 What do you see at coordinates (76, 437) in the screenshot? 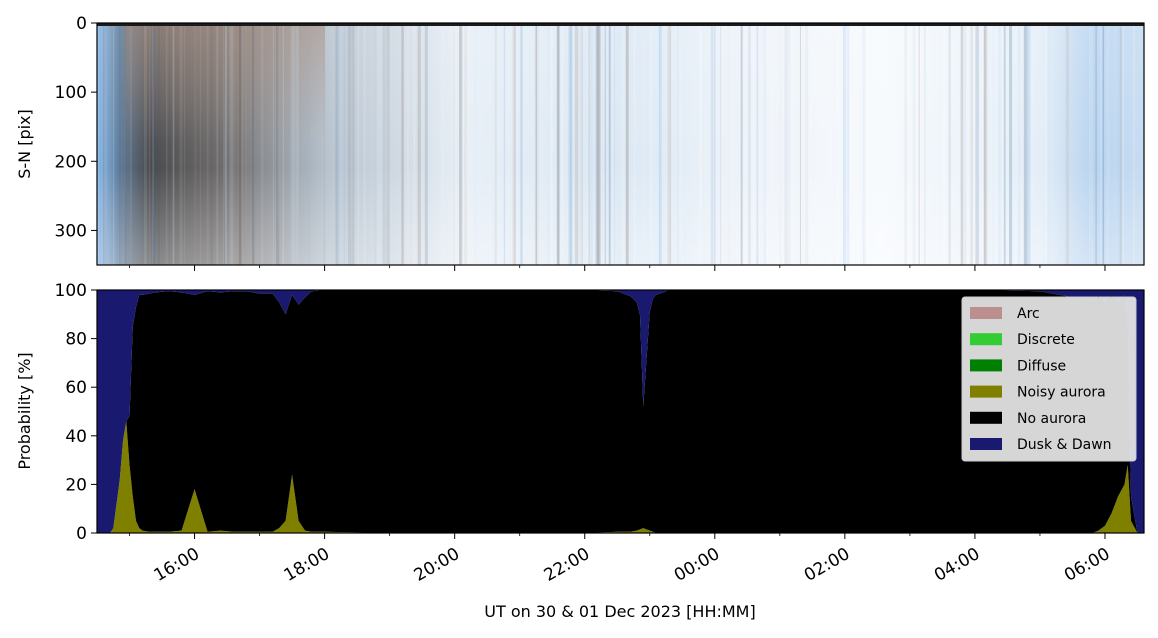
I see `probability-y-tick-label: 40` at bounding box center [76, 437].